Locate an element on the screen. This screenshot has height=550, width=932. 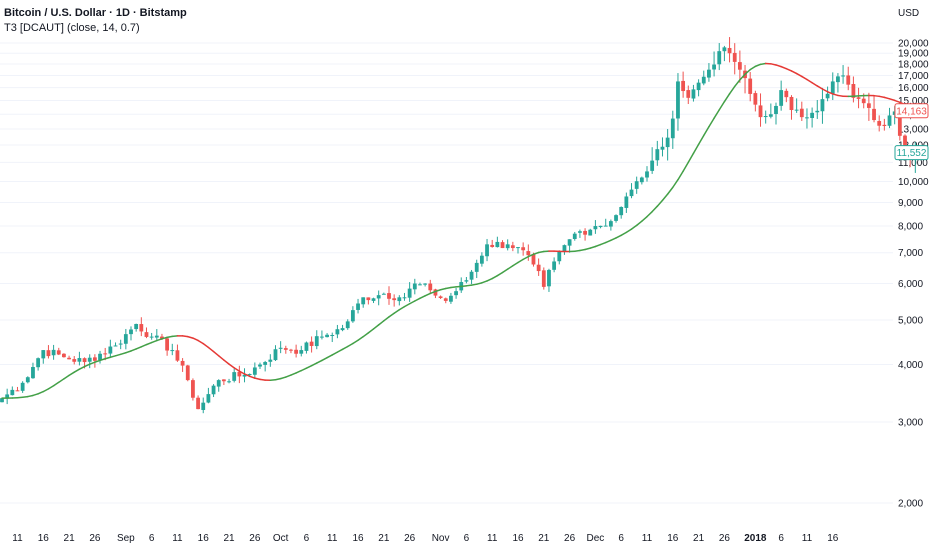
price-tick-label: 11,000 is located at coordinates (913, 163).